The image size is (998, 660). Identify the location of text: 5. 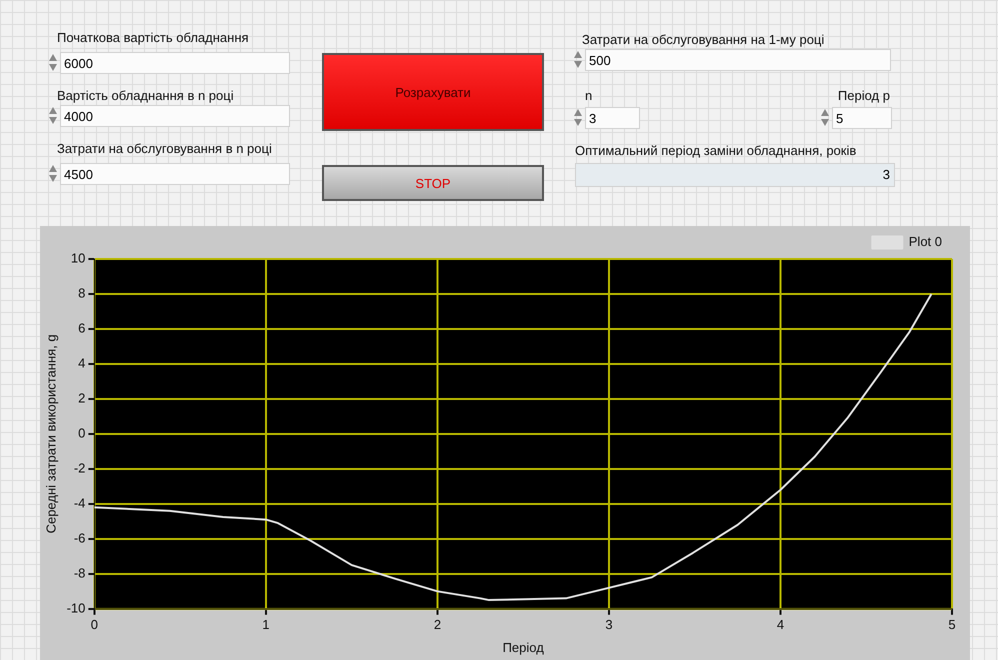
(862, 118).